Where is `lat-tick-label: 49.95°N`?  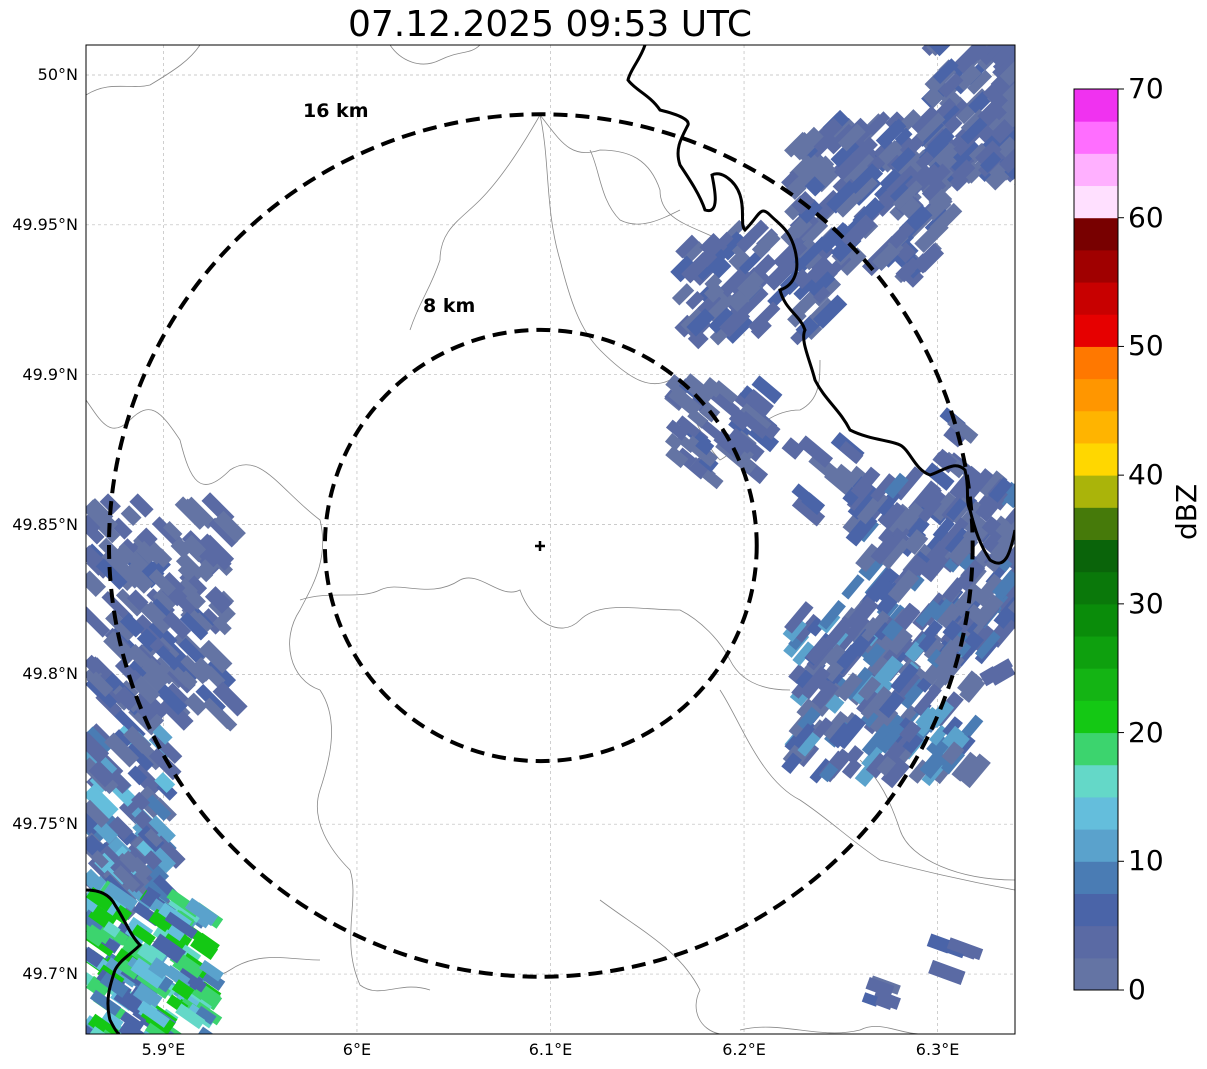
lat-tick-label: 49.95°N is located at coordinates (45, 224).